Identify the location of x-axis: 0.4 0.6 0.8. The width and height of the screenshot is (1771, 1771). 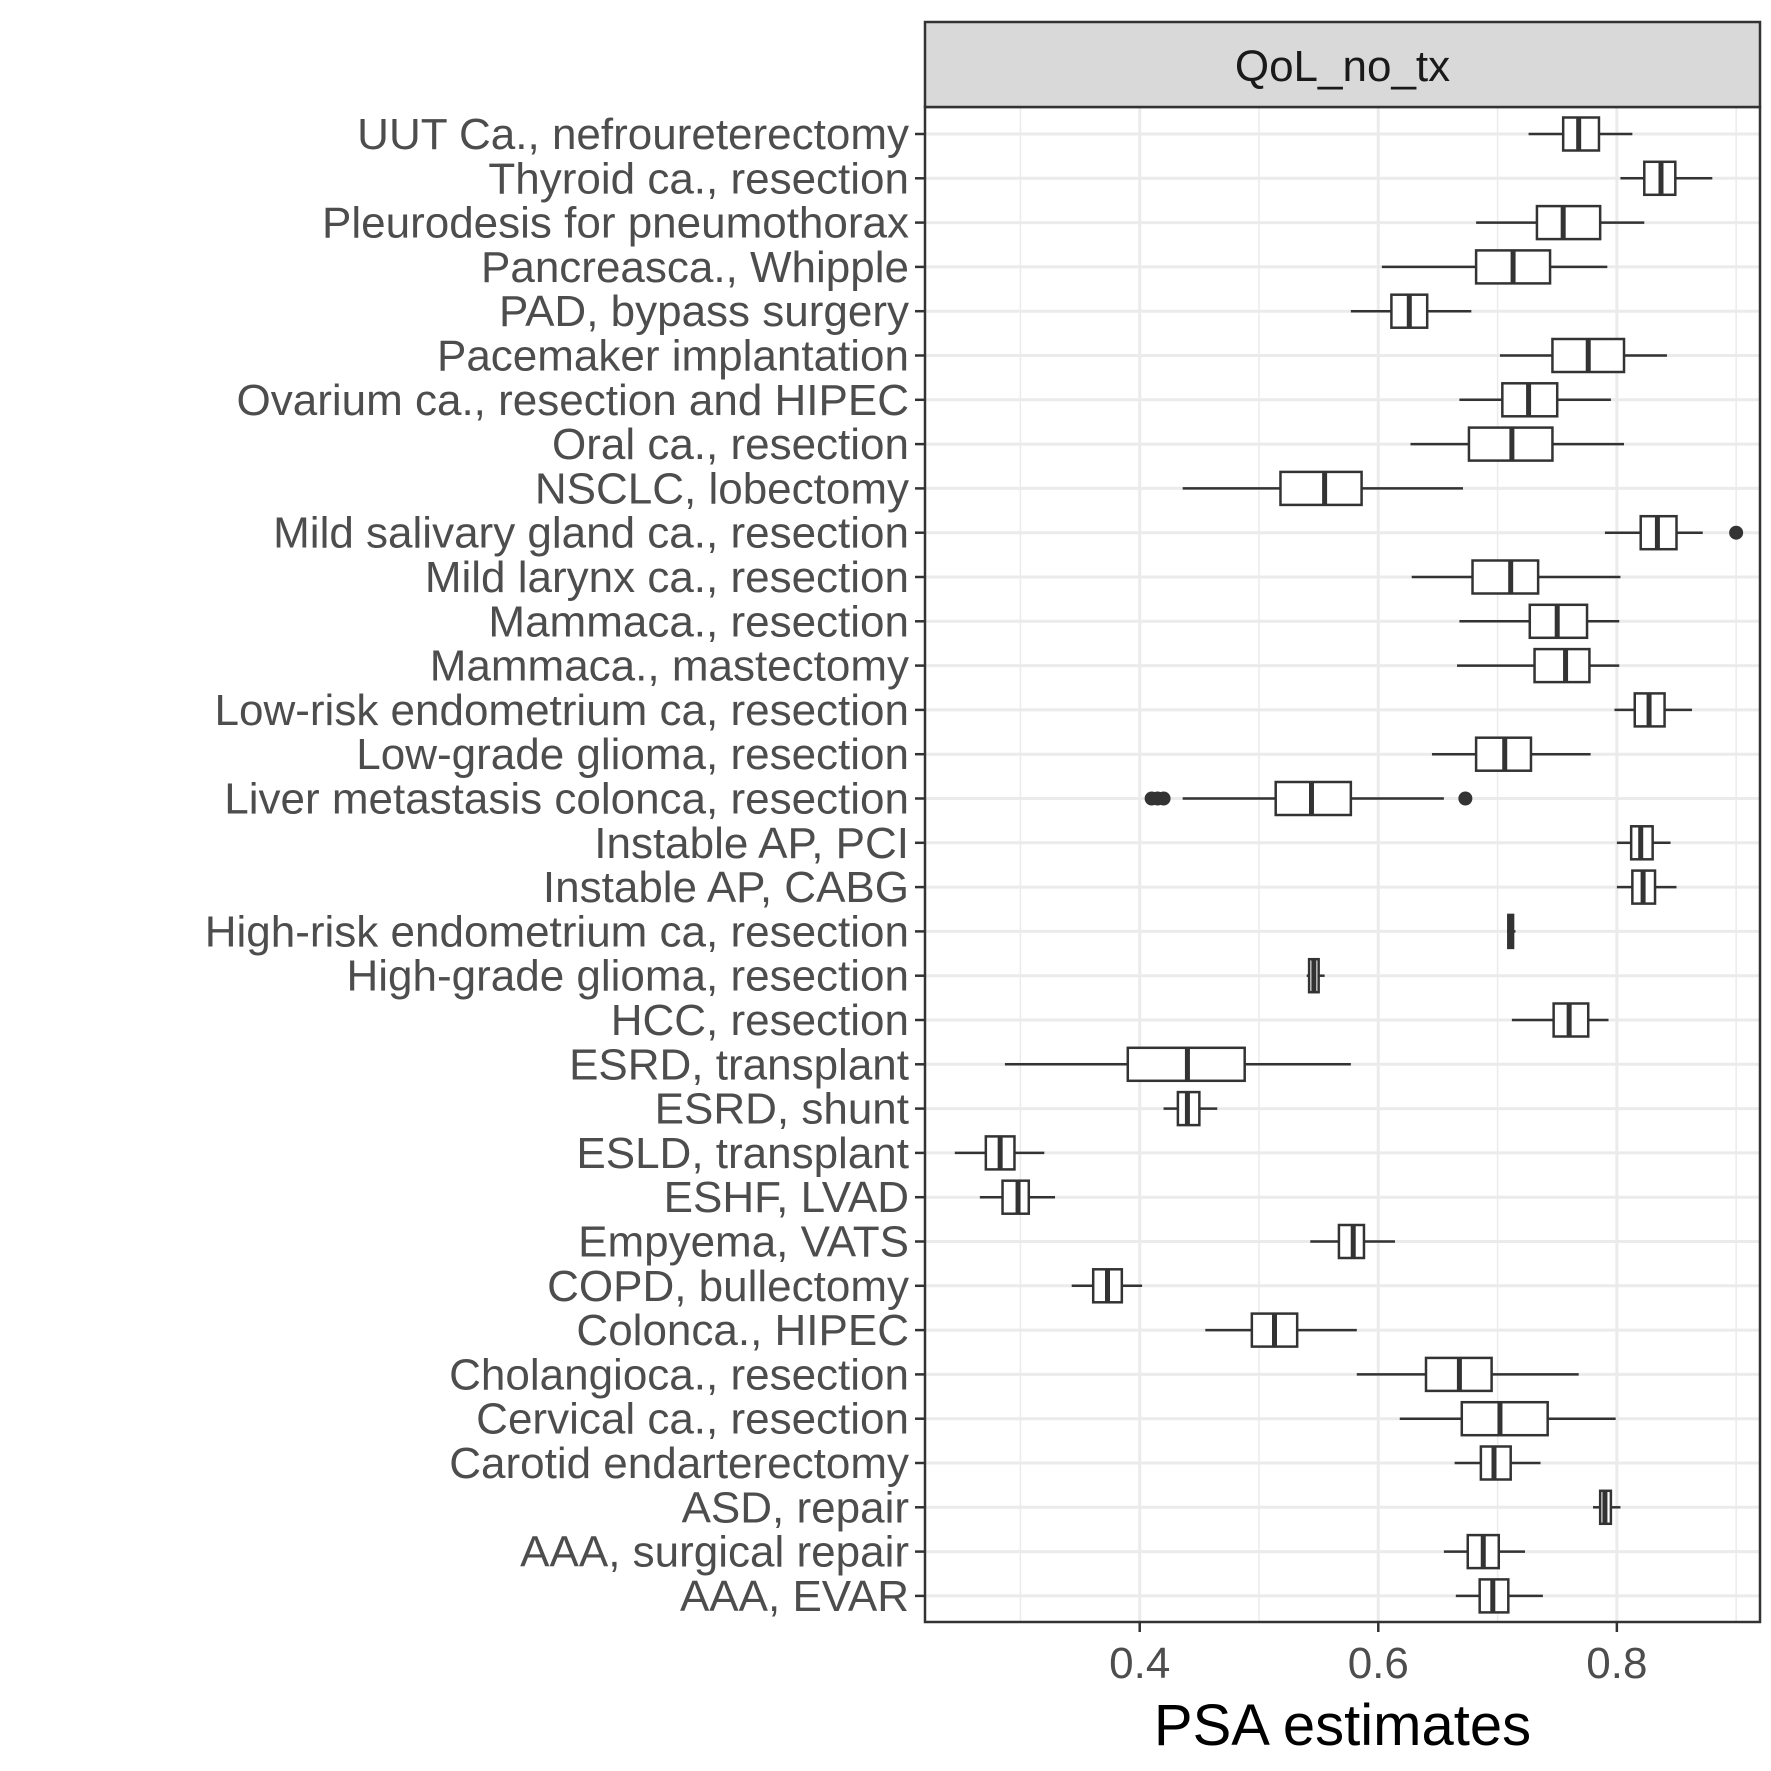
(1378, 1655).